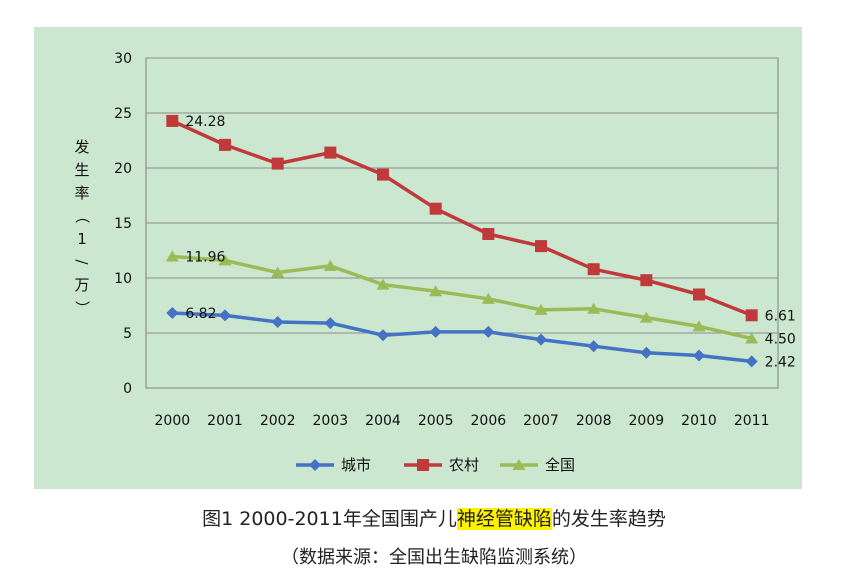 The width and height of the screenshot is (868, 587). I want to click on caption-highlight: 神经管缺陷, so click(504, 519).